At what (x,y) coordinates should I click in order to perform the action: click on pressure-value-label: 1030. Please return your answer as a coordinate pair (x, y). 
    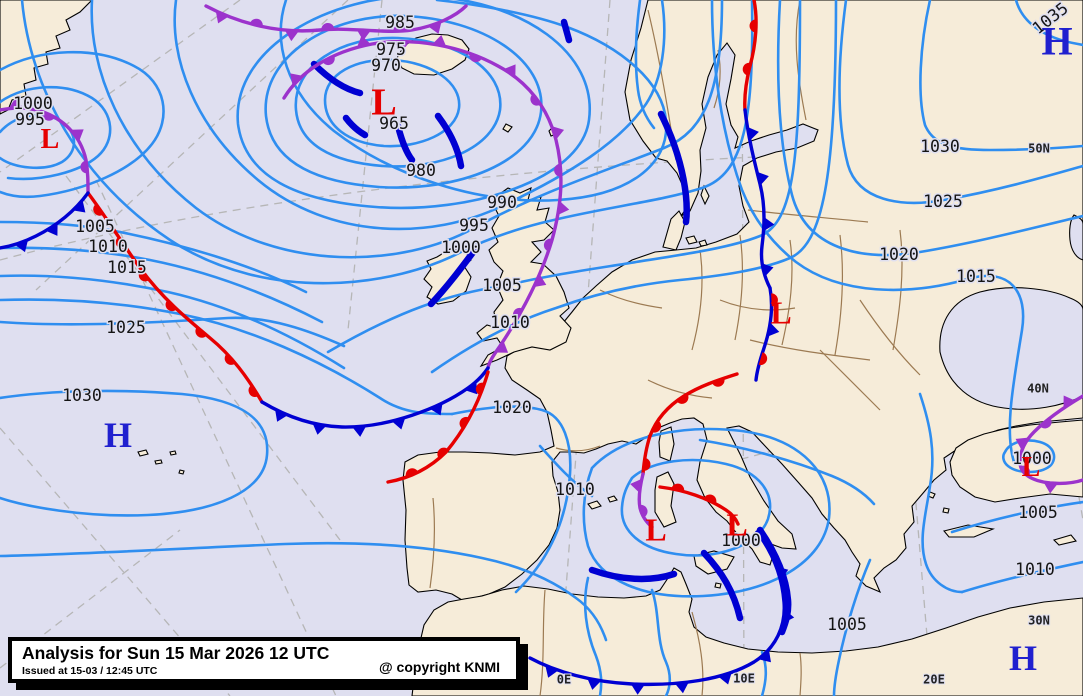
    Looking at the image, I should click on (940, 146).